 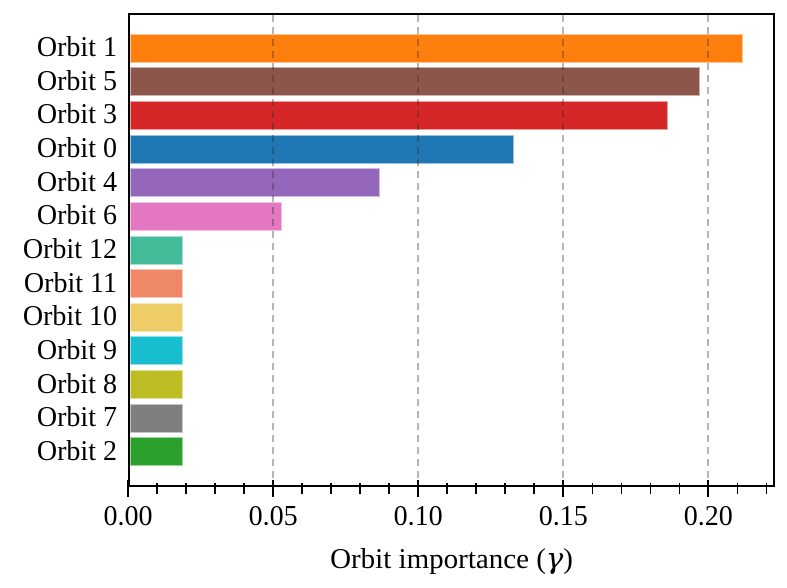 I want to click on y-tick-label-orbit-11: Orbit 11, so click(x=70, y=283).